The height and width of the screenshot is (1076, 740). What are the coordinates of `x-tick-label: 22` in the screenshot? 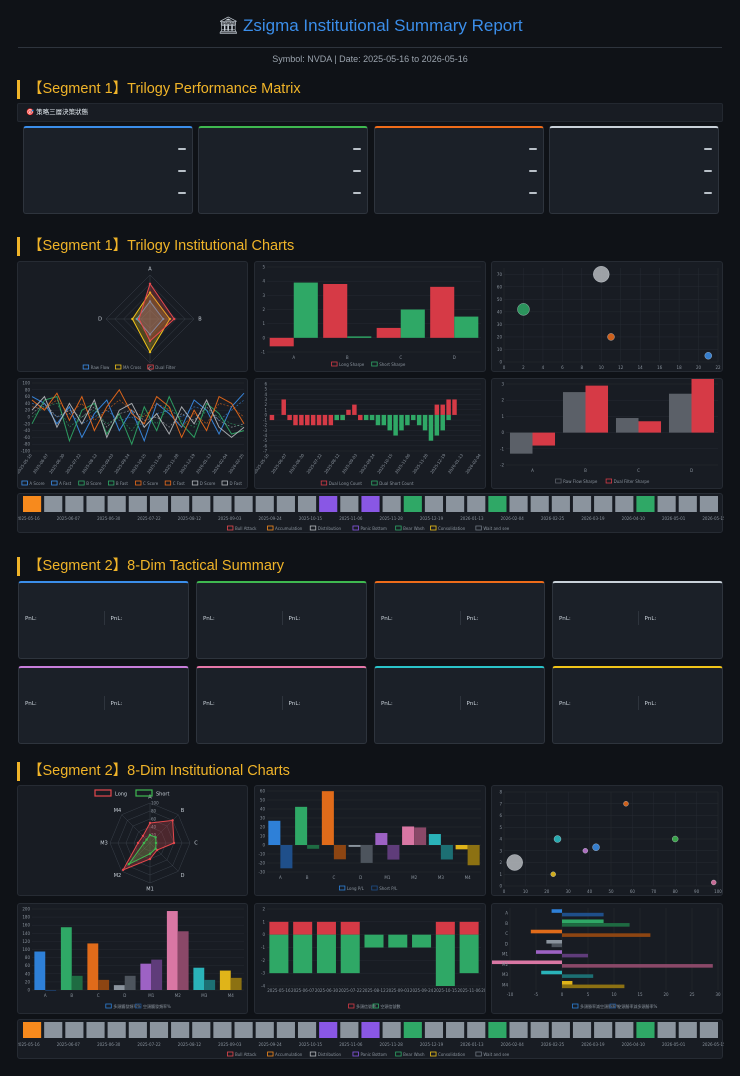 It's located at (718, 367).